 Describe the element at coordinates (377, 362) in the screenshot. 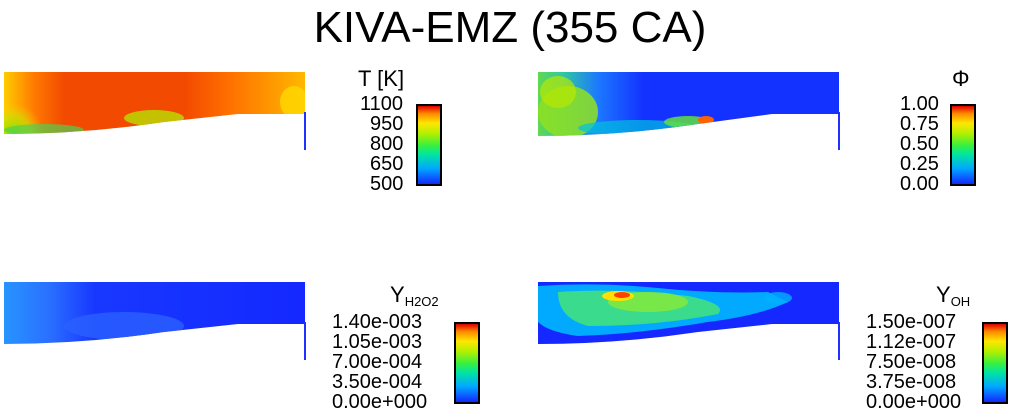

I see `h2o2-tick-3: 7.00e-004` at that location.